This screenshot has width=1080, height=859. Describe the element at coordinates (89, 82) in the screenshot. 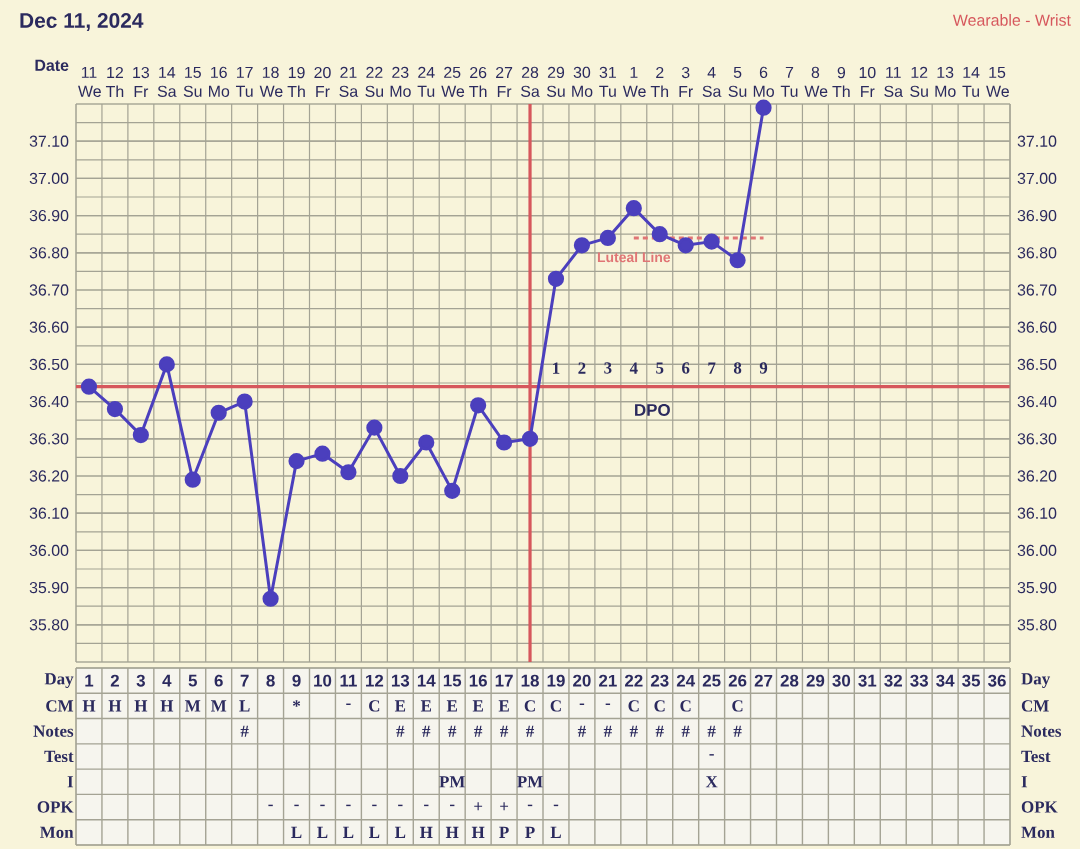

I see `x-tick-label: 11 We` at that location.